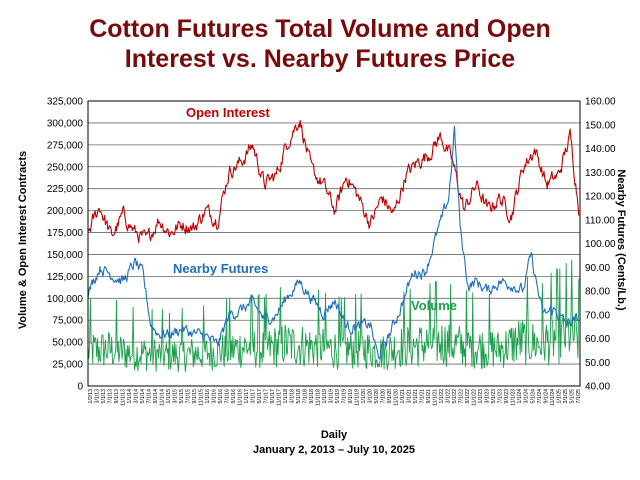  I want to click on x-tick-label: 3/1/17, so click(253, 396).